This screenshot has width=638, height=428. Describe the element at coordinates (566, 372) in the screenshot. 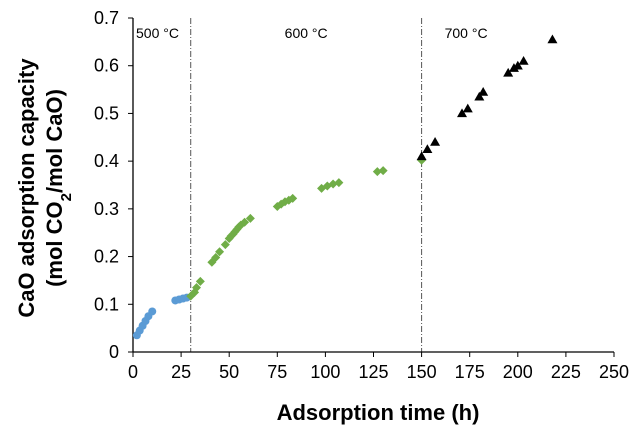

I see `x-tick-label: 225` at that location.